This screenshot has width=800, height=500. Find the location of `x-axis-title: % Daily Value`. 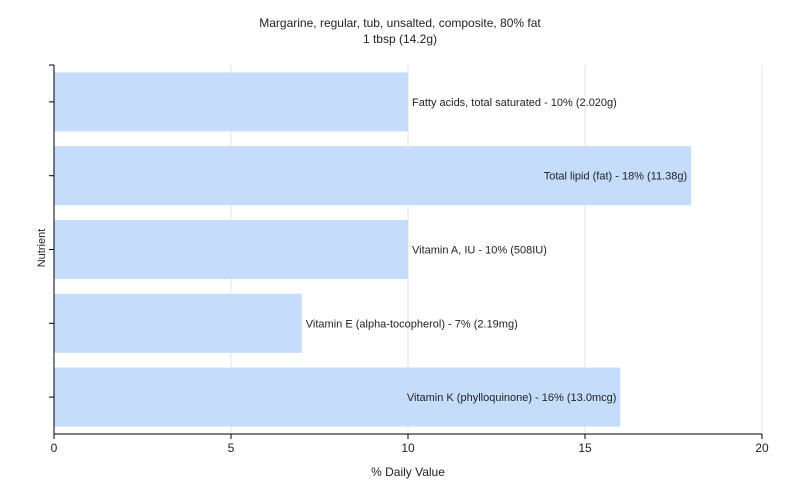

x-axis-title: % Daily Value is located at coordinates (408, 472).